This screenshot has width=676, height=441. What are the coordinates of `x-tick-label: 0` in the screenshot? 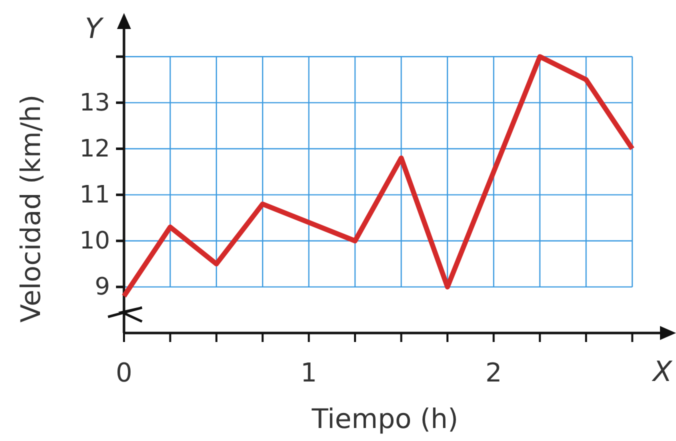 It's located at (124, 373).